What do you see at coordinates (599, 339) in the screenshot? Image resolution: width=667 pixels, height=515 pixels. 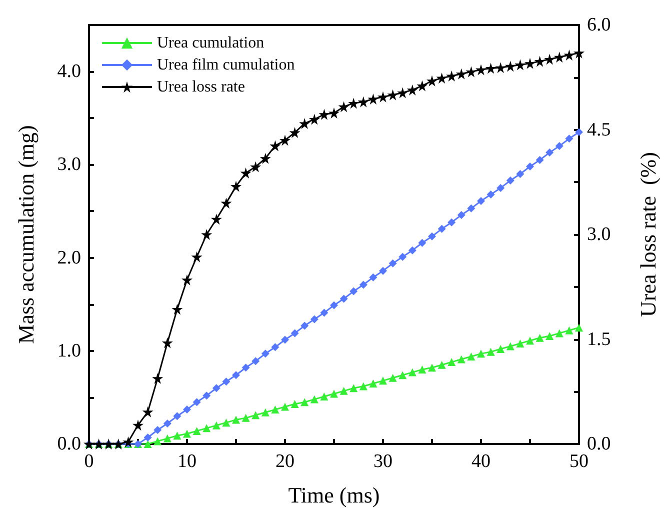 I see `y2-tick-label: 1.5` at bounding box center [599, 339].